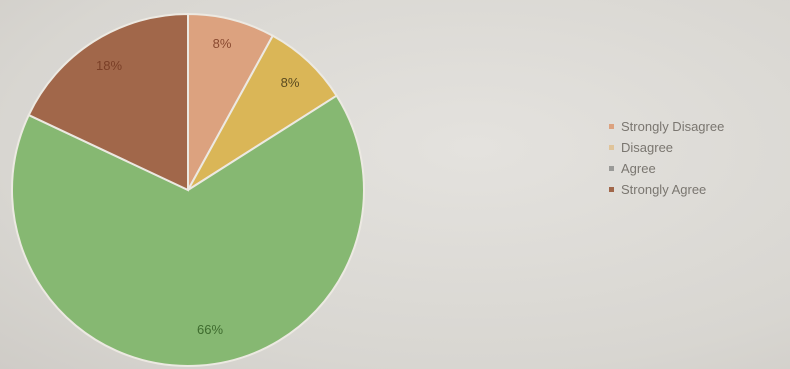 Image resolution: width=790 pixels, height=369 pixels. I want to click on data-label-agree: 66%, so click(210, 329).